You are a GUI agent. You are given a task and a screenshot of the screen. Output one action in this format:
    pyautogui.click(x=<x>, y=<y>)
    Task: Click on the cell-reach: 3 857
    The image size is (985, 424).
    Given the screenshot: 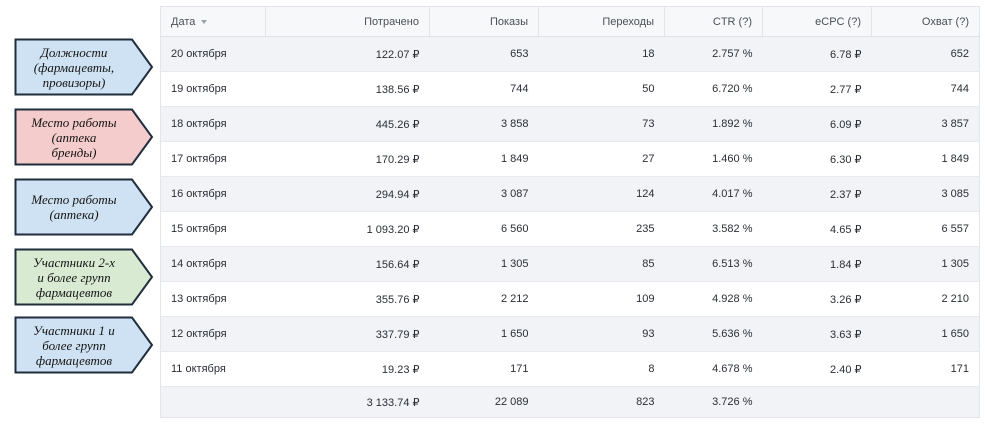 What is the action you would take?
    pyautogui.click(x=925, y=124)
    